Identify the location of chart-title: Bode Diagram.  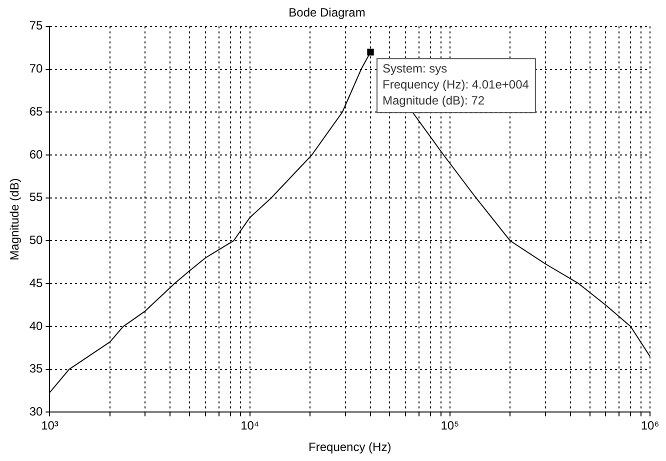
(327, 13).